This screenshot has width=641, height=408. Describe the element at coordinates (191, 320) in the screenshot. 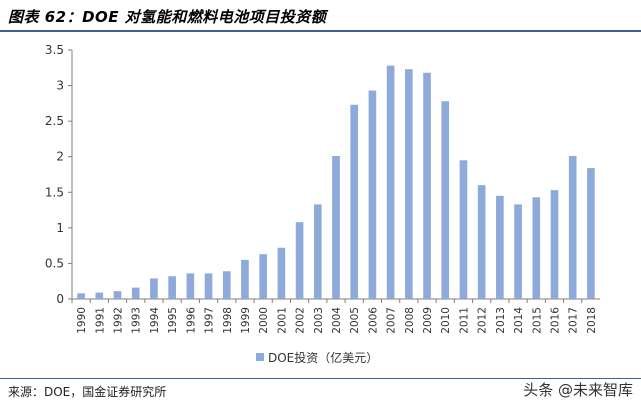

I see `x-tick-label: 1996` at that location.